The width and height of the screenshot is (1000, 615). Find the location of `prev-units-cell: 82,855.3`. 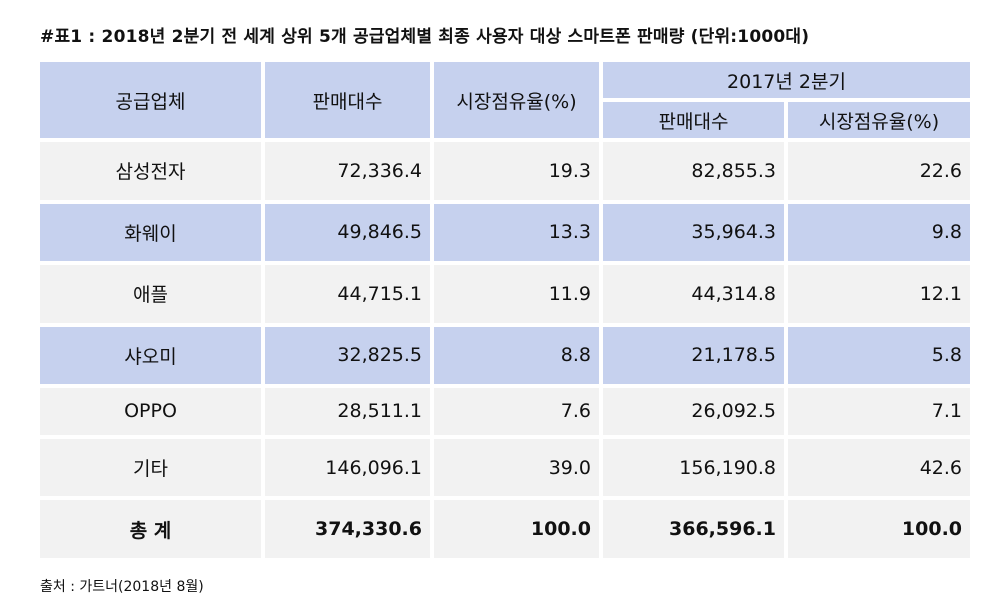

prev-units-cell: 82,855.3 is located at coordinates (693, 171).